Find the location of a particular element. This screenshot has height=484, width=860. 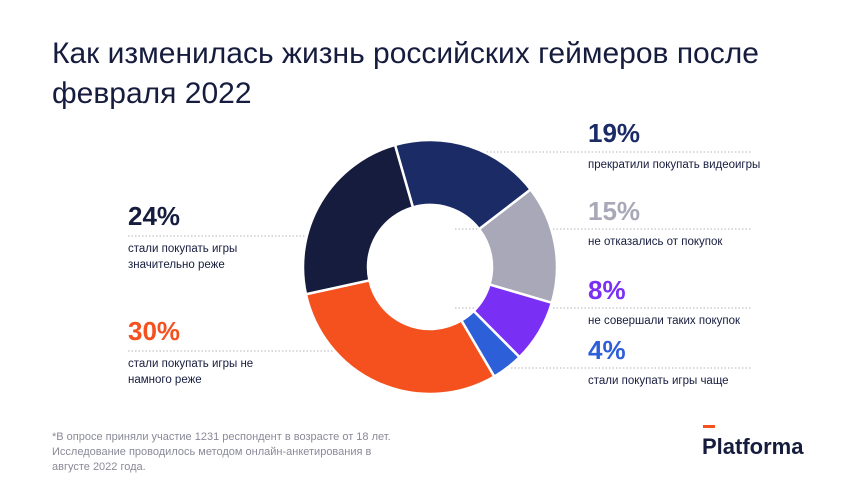

category-label: не отказались от покупок is located at coordinates (655, 242).